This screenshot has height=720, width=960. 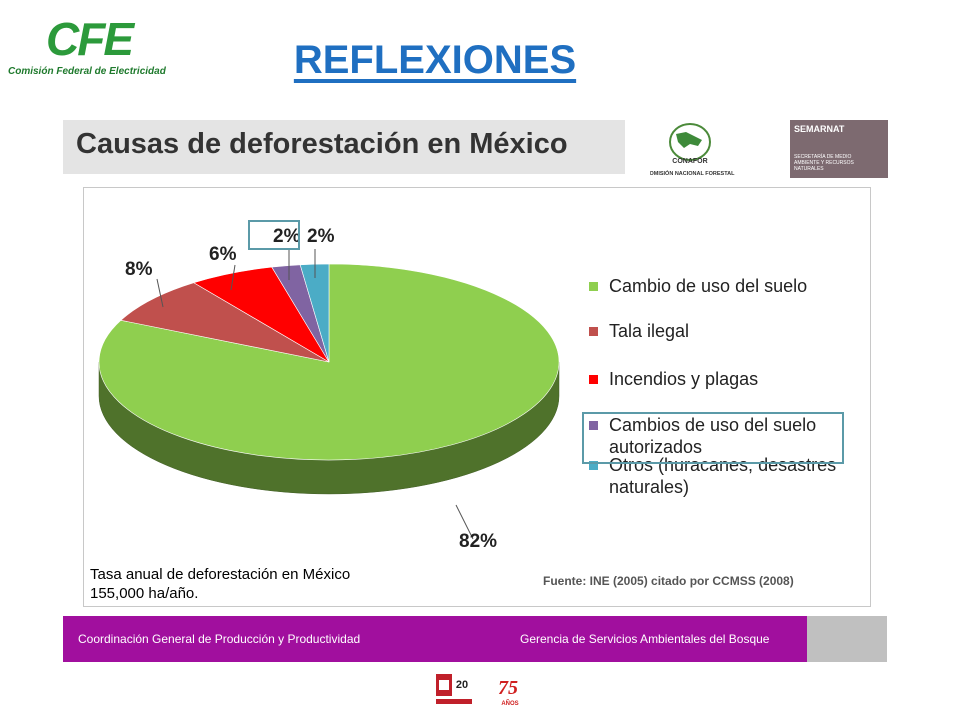 I want to click on cfe-logo-subtext: Comisión Federal de Electricidad, so click(x=87, y=71).